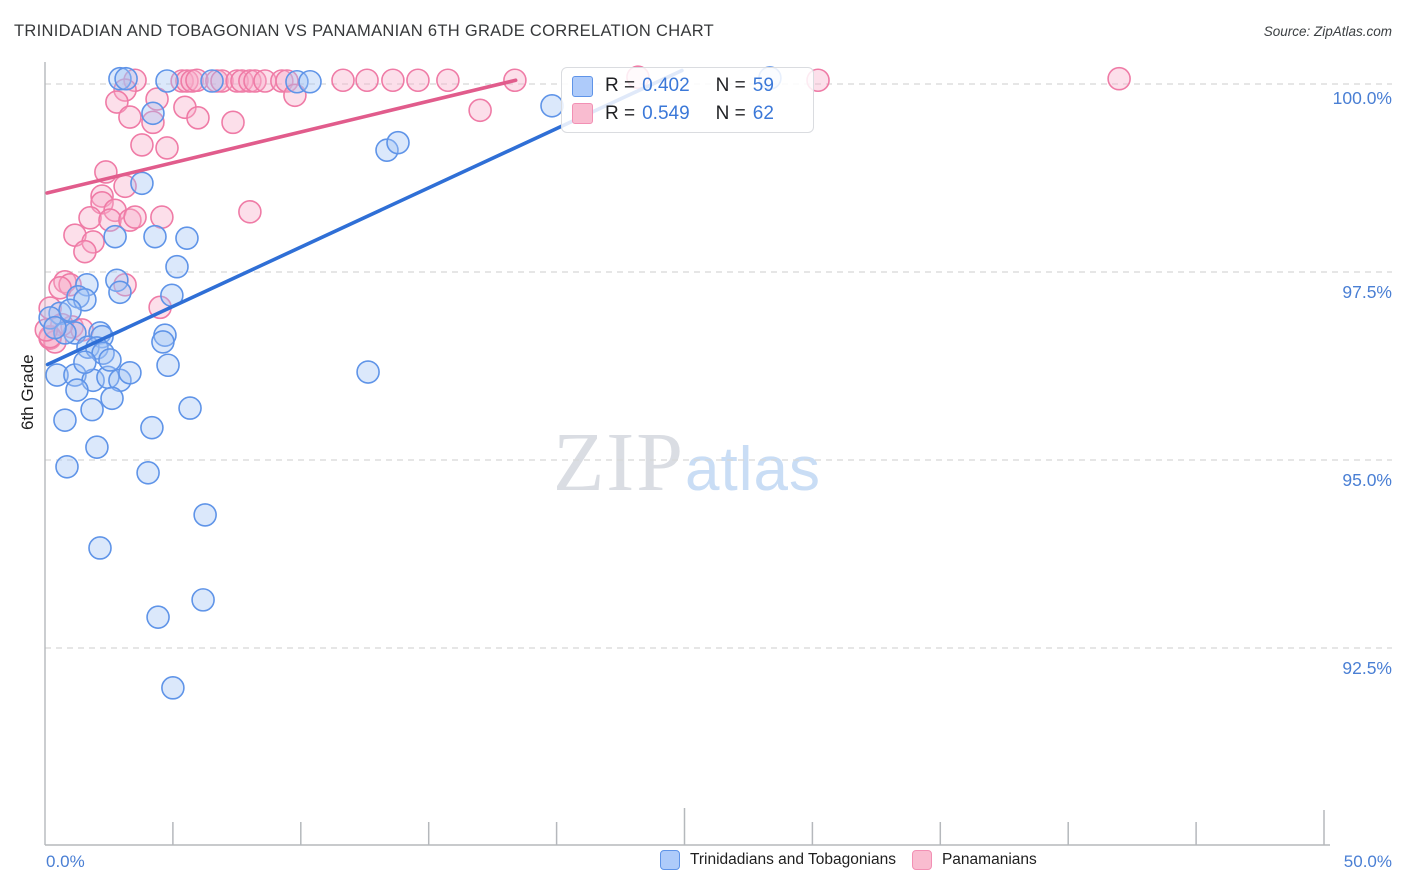  I want to click on r-value: 0.402, so click(666, 86).